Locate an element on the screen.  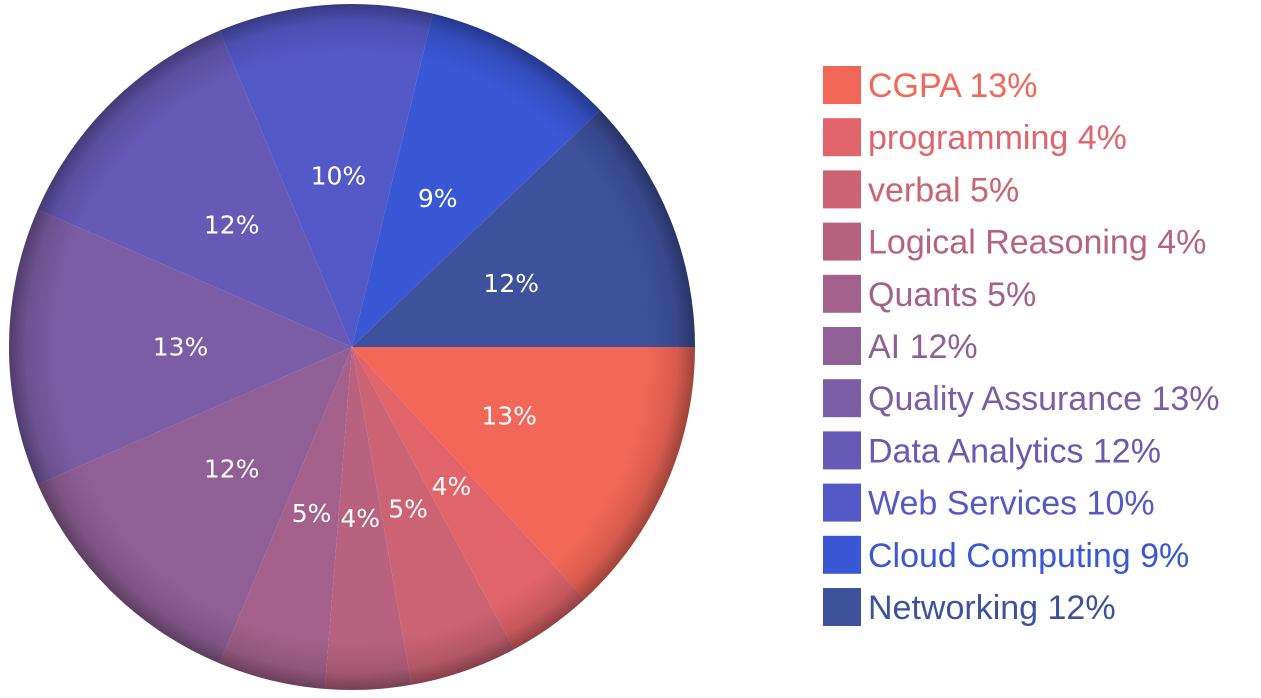
legend-label: Quality Assurance 13% is located at coordinates (1044, 399).